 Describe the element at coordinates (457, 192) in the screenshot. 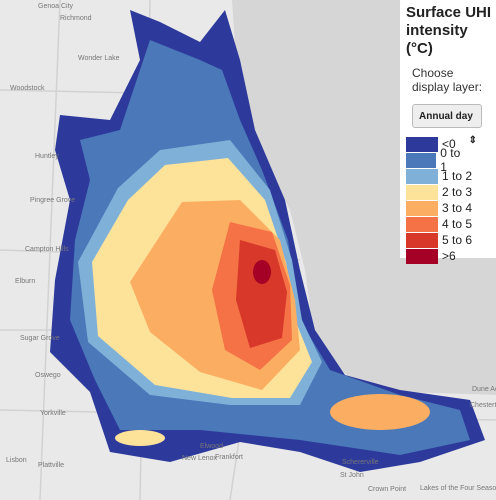

I see `legend-label: 2 to 3` at that location.